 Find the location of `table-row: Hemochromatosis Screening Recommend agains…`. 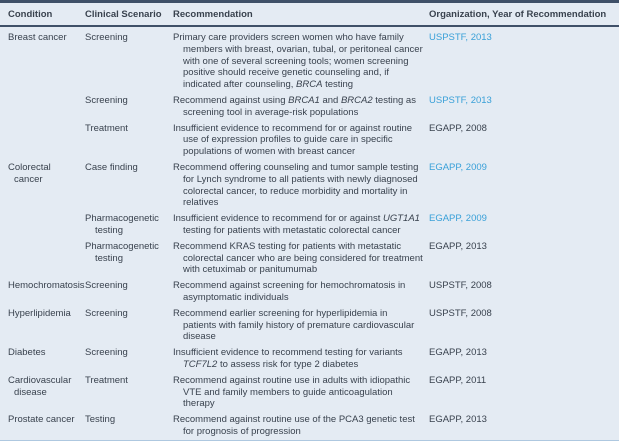

table-row: Hemochromatosis Screening Recommend agains… is located at coordinates (309, 292).